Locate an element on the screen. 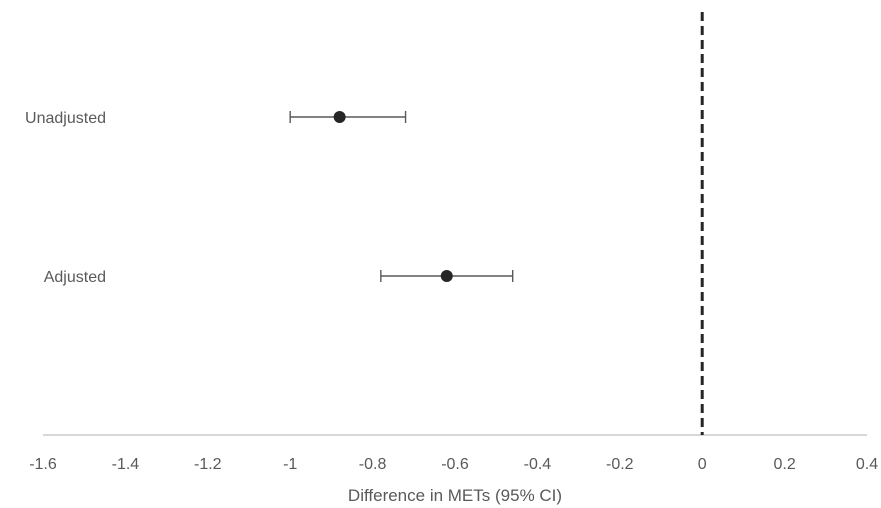 The image size is (881, 508). estimate-row: Unadjusted is located at coordinates (216, 118).